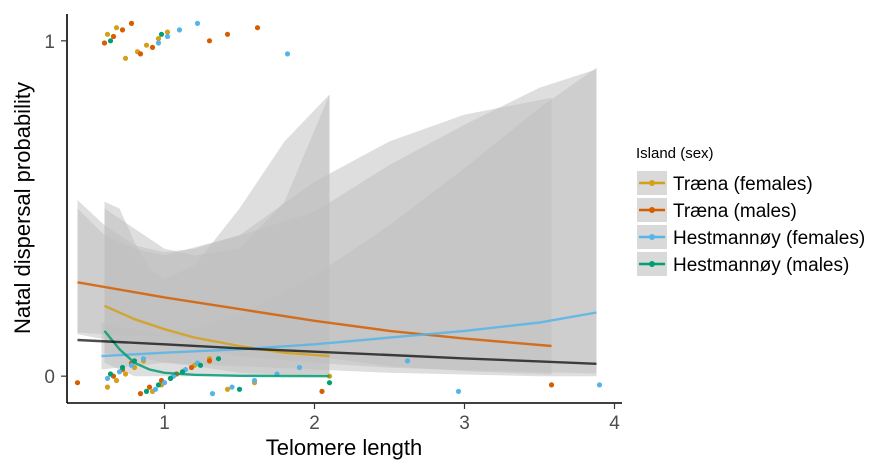 This screenshot has height=462, width=893. I want to click on legend-item-hestmannoy-males: Hestmannøy (males), so click(743, 264).